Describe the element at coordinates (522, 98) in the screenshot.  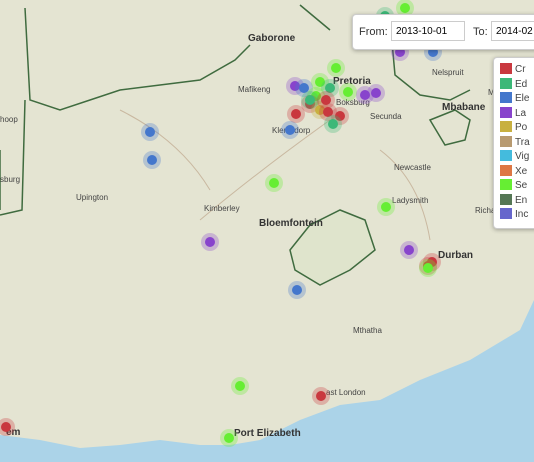
I see `legend-label: Ele` at that location.